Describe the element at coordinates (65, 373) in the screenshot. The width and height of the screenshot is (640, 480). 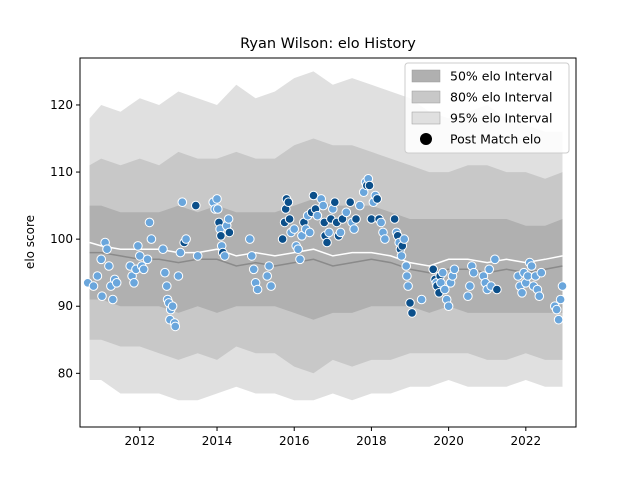
I see `y-tick-label: 80` at that location.